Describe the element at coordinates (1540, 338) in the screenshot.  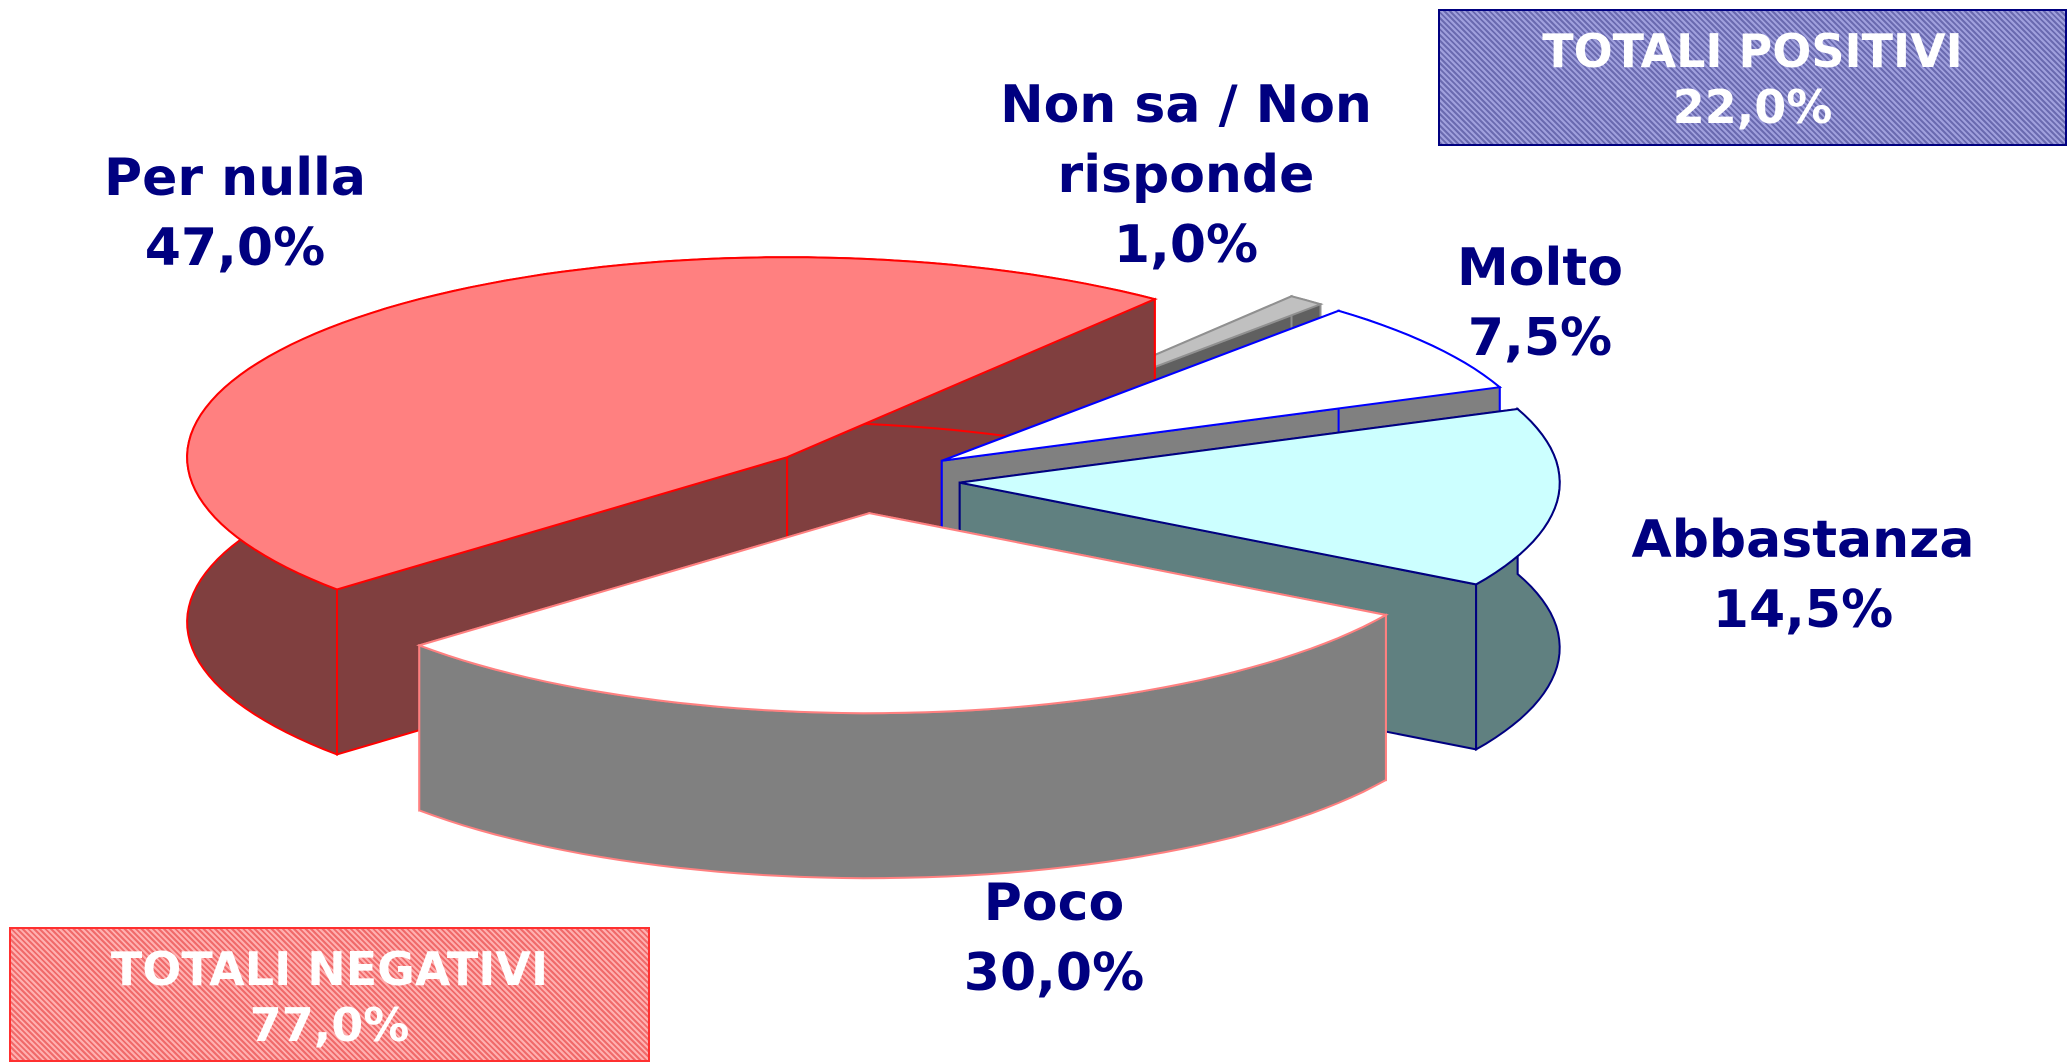
I see `value-label: 7,5%` at that location.